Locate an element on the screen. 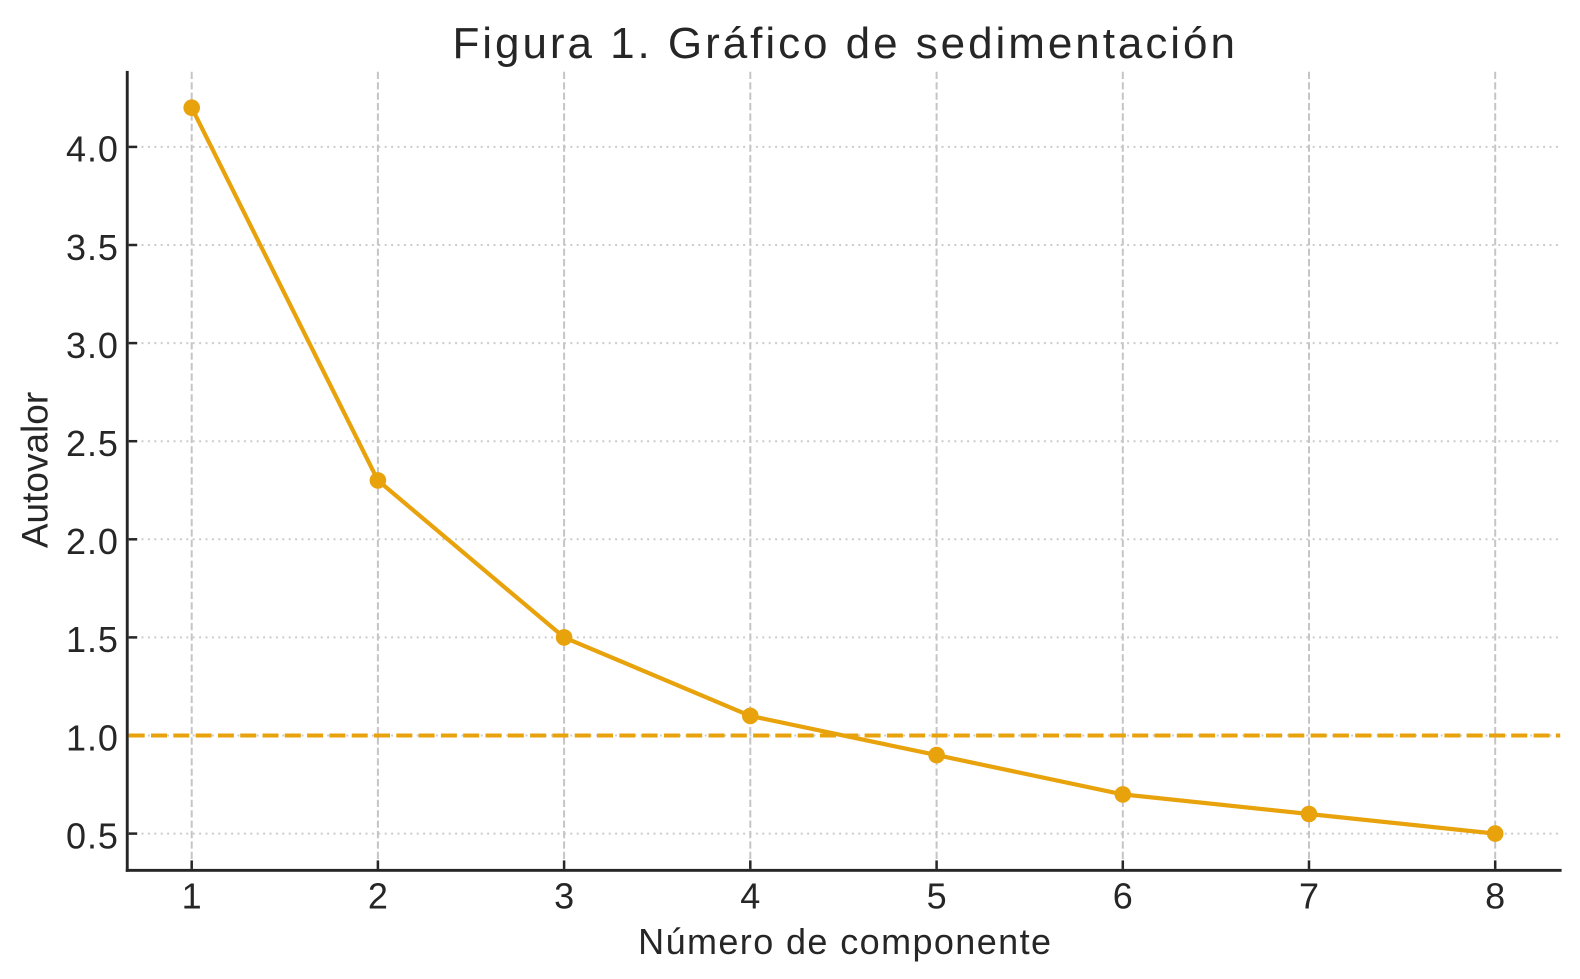 The height and width of the screenshot is (979, 1580). svg-text: 2.0 is located at coordinates (92, 541).